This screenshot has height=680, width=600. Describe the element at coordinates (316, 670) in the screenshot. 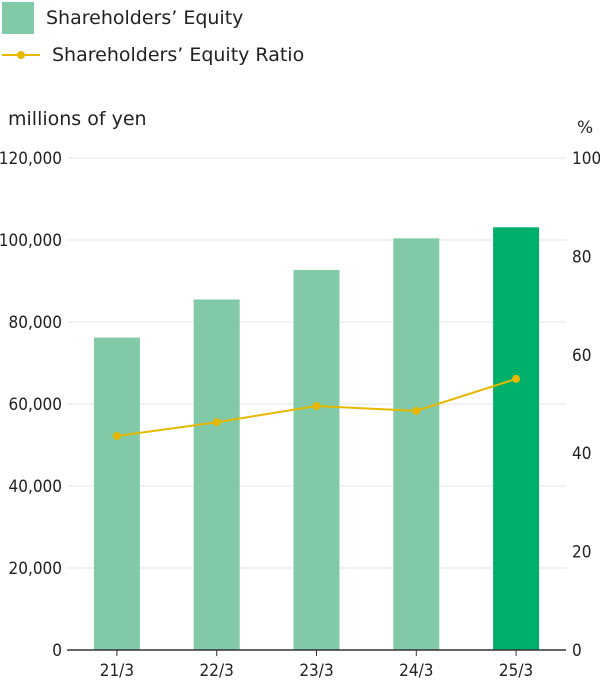

I see `x-tick-label: 23/3` at that location.